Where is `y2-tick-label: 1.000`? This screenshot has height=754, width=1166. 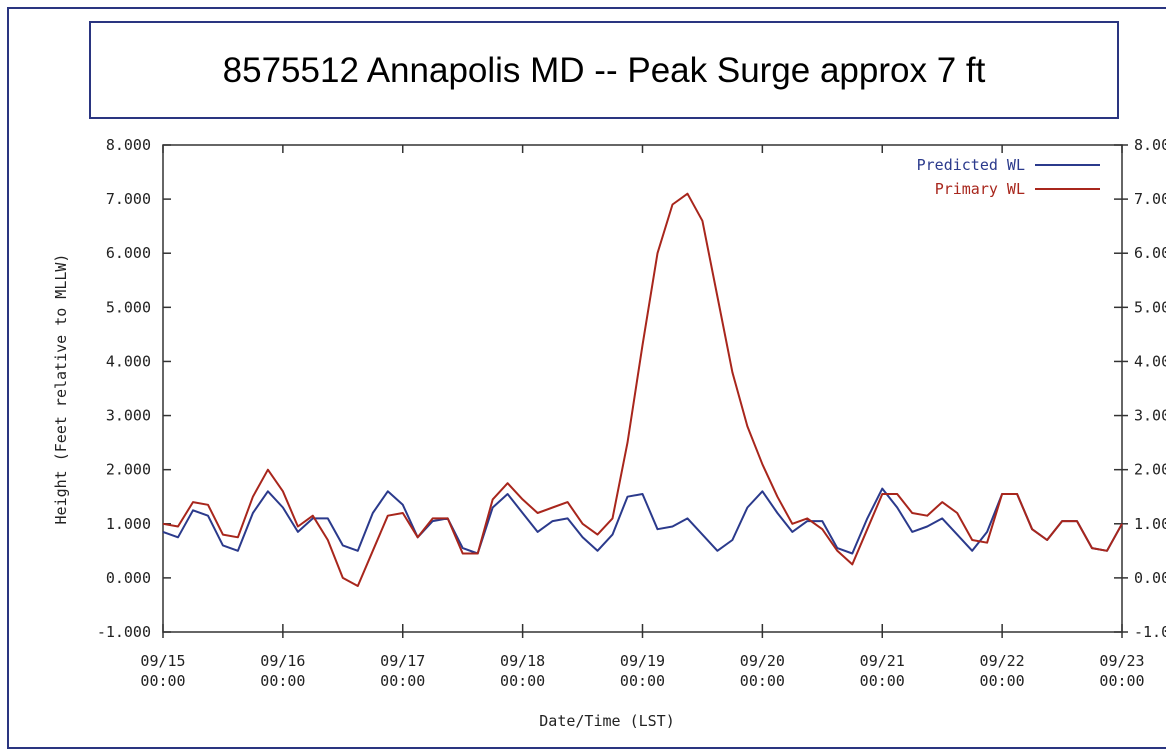 y2-tick-label: 1.000 is located at coordinates (1150, 524).